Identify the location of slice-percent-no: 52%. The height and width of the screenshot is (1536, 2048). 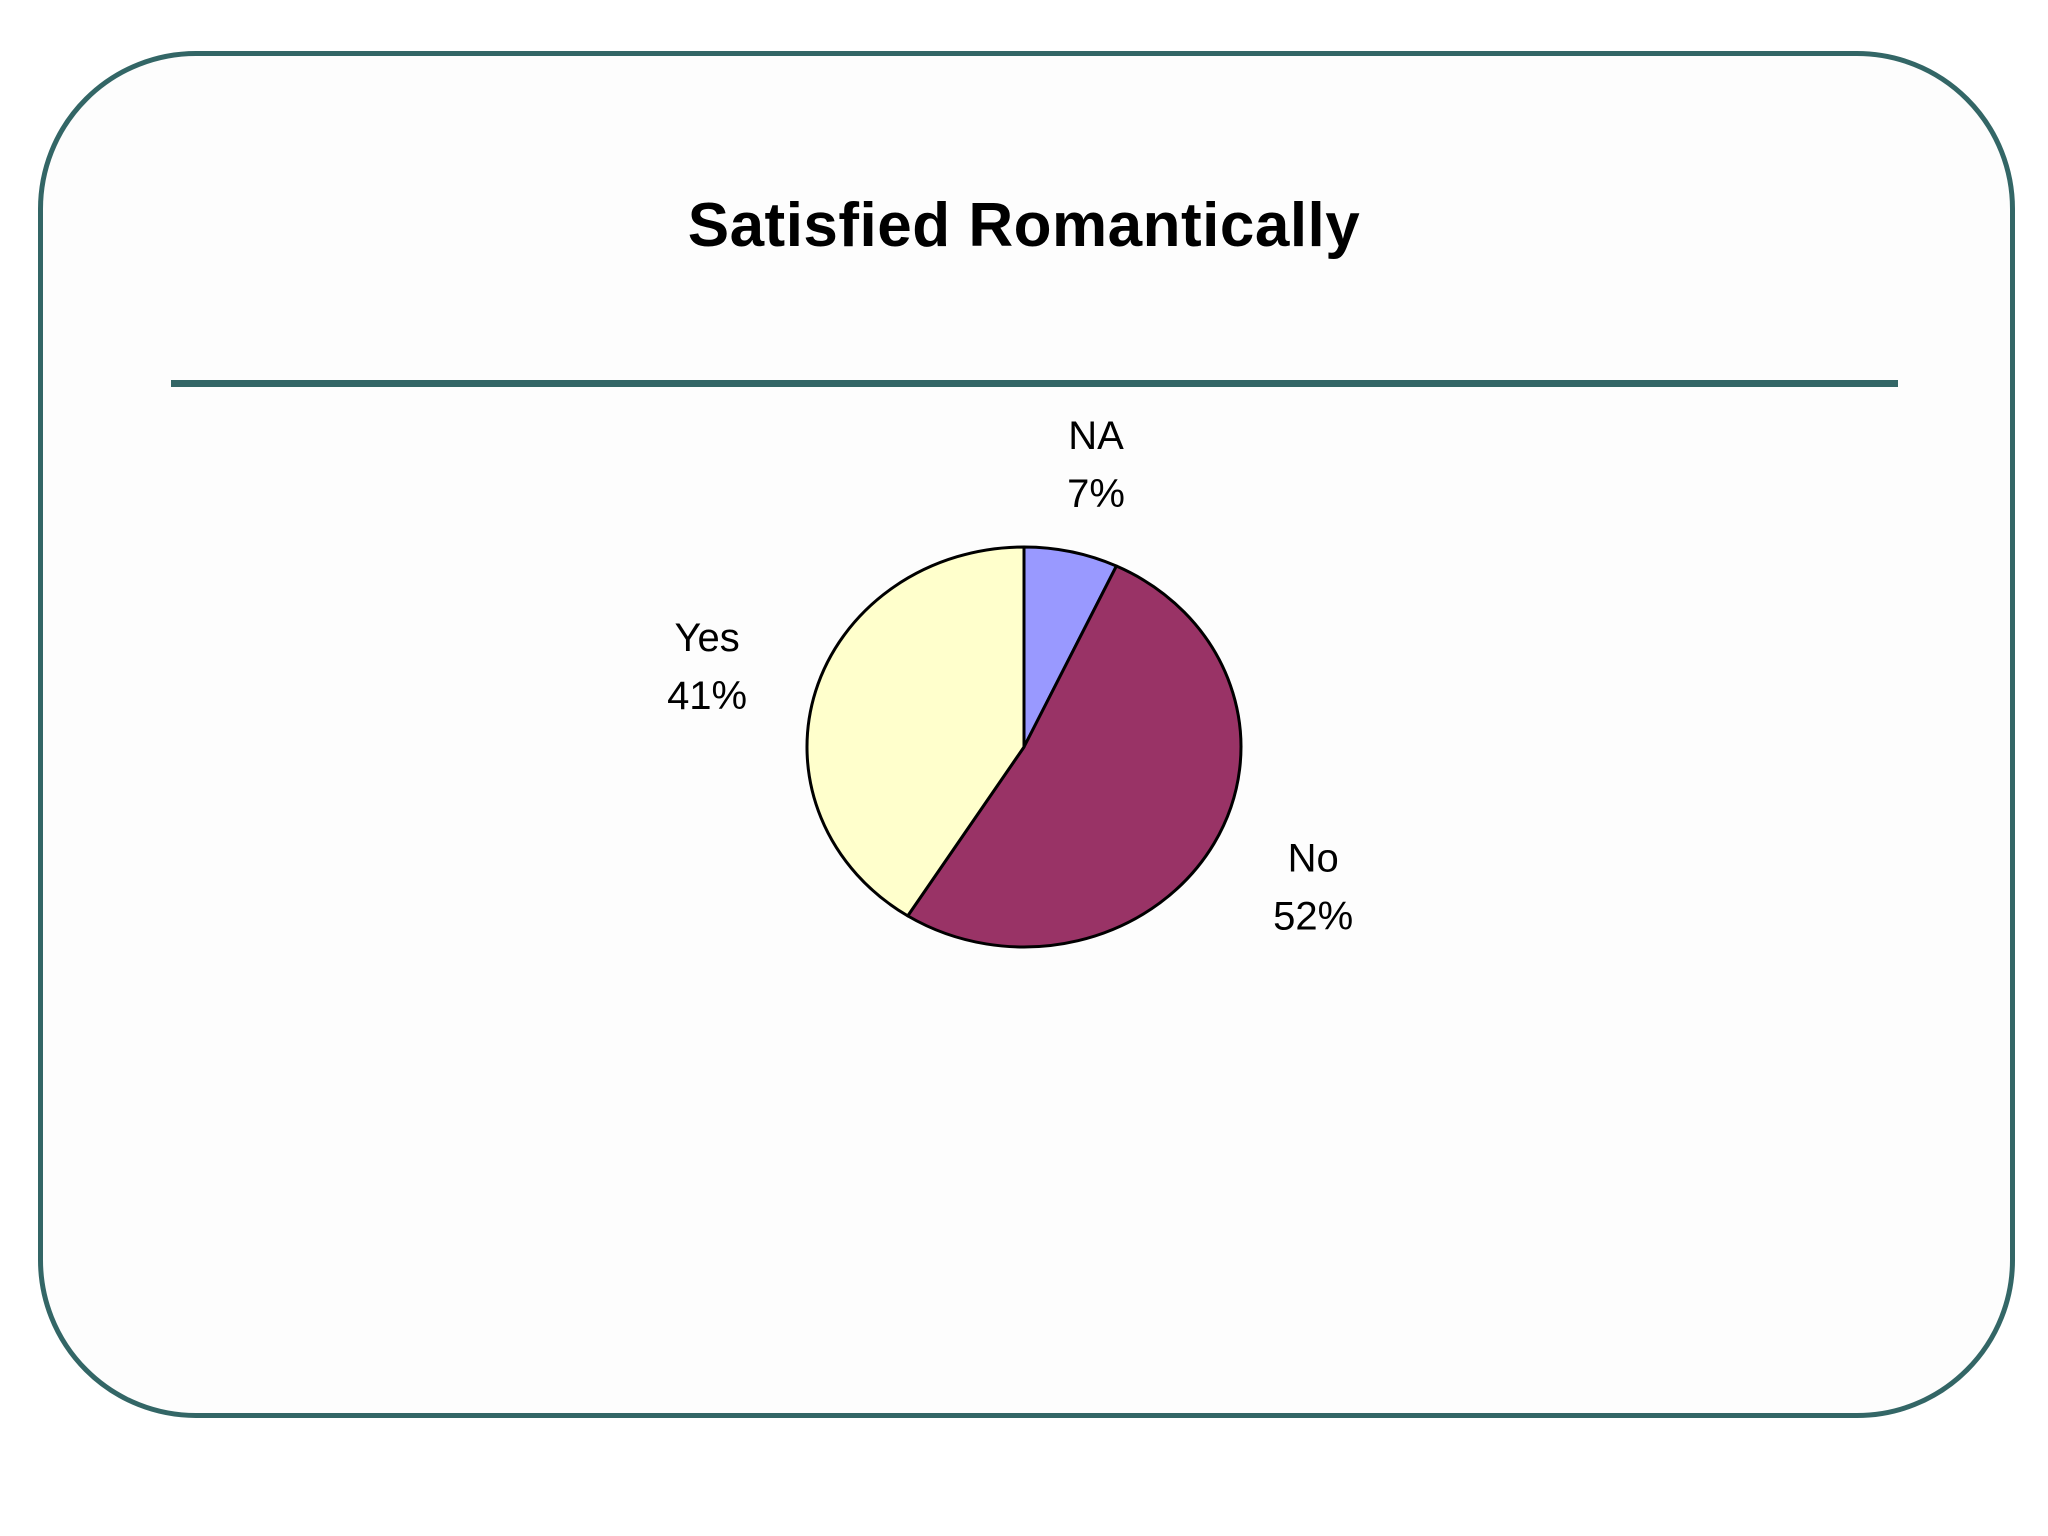
(1313, 917).